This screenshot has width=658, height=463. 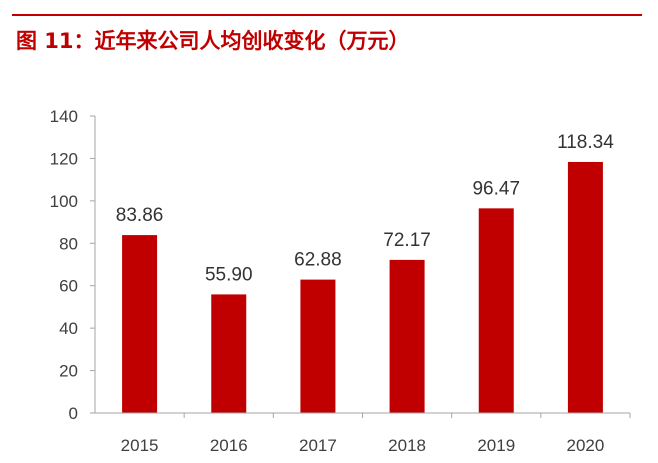 What do you see at coordinates (407, 336) in the screenshot?
I see `bar-2018` at bounding box center [407, 336].